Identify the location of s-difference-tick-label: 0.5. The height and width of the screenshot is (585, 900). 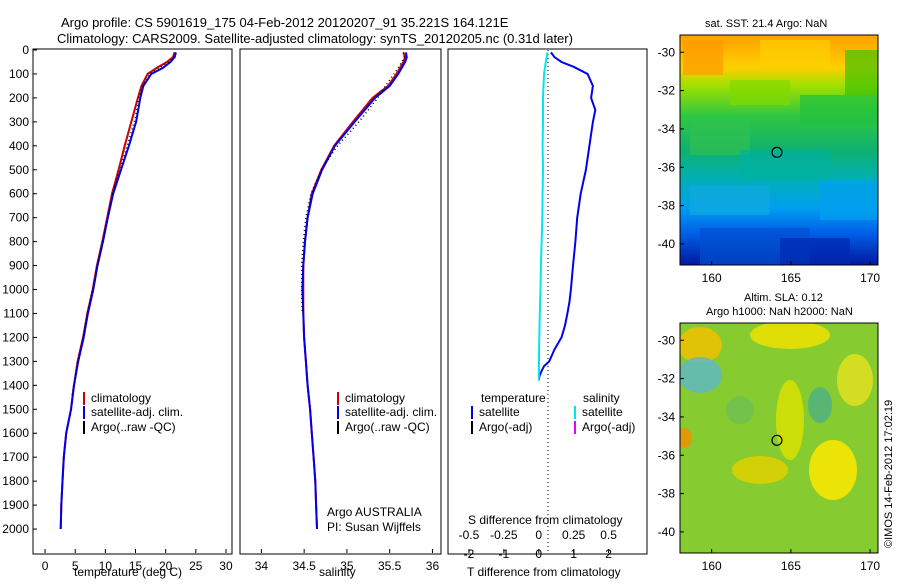
(608, 535).